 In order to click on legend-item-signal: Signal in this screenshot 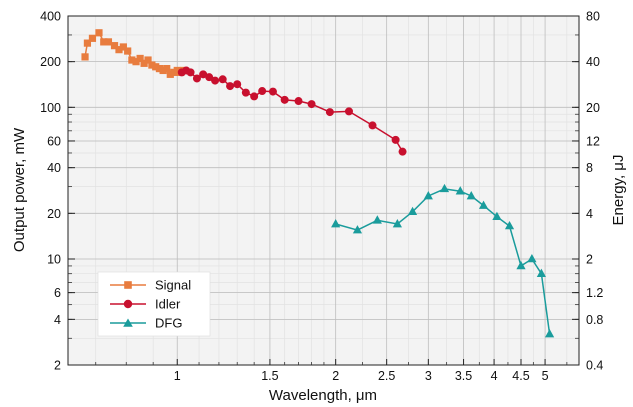, I will do `click(150, 285)`.